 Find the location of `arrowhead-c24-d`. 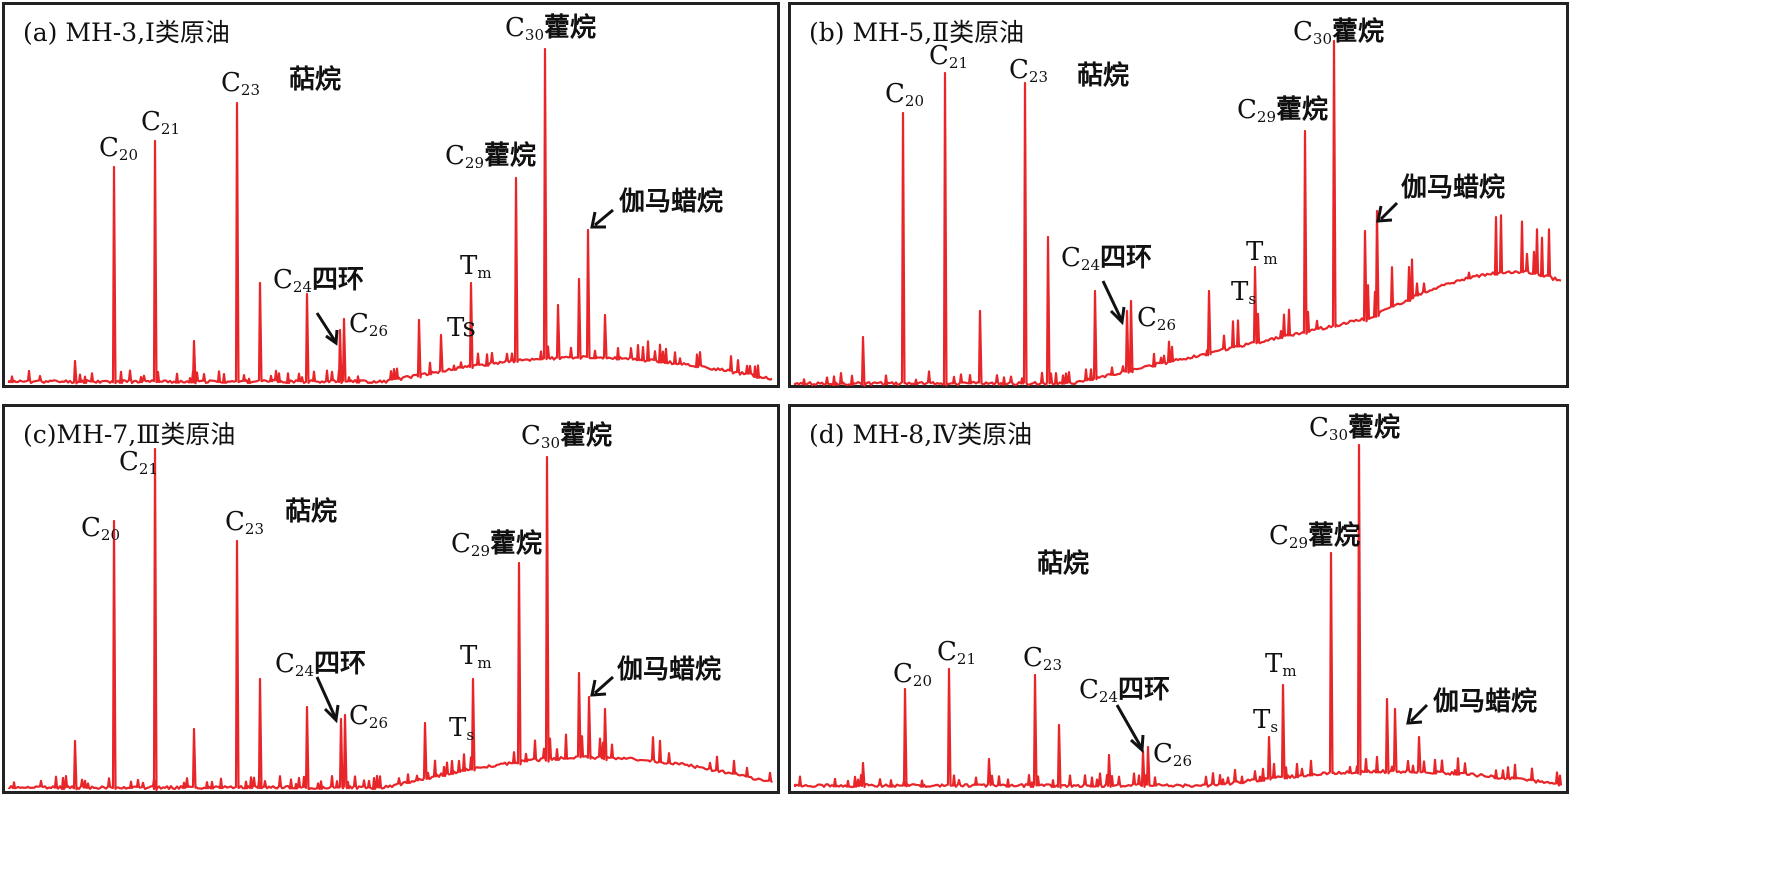

arrowhead-c24-d is located at coordinates (1137, 744).